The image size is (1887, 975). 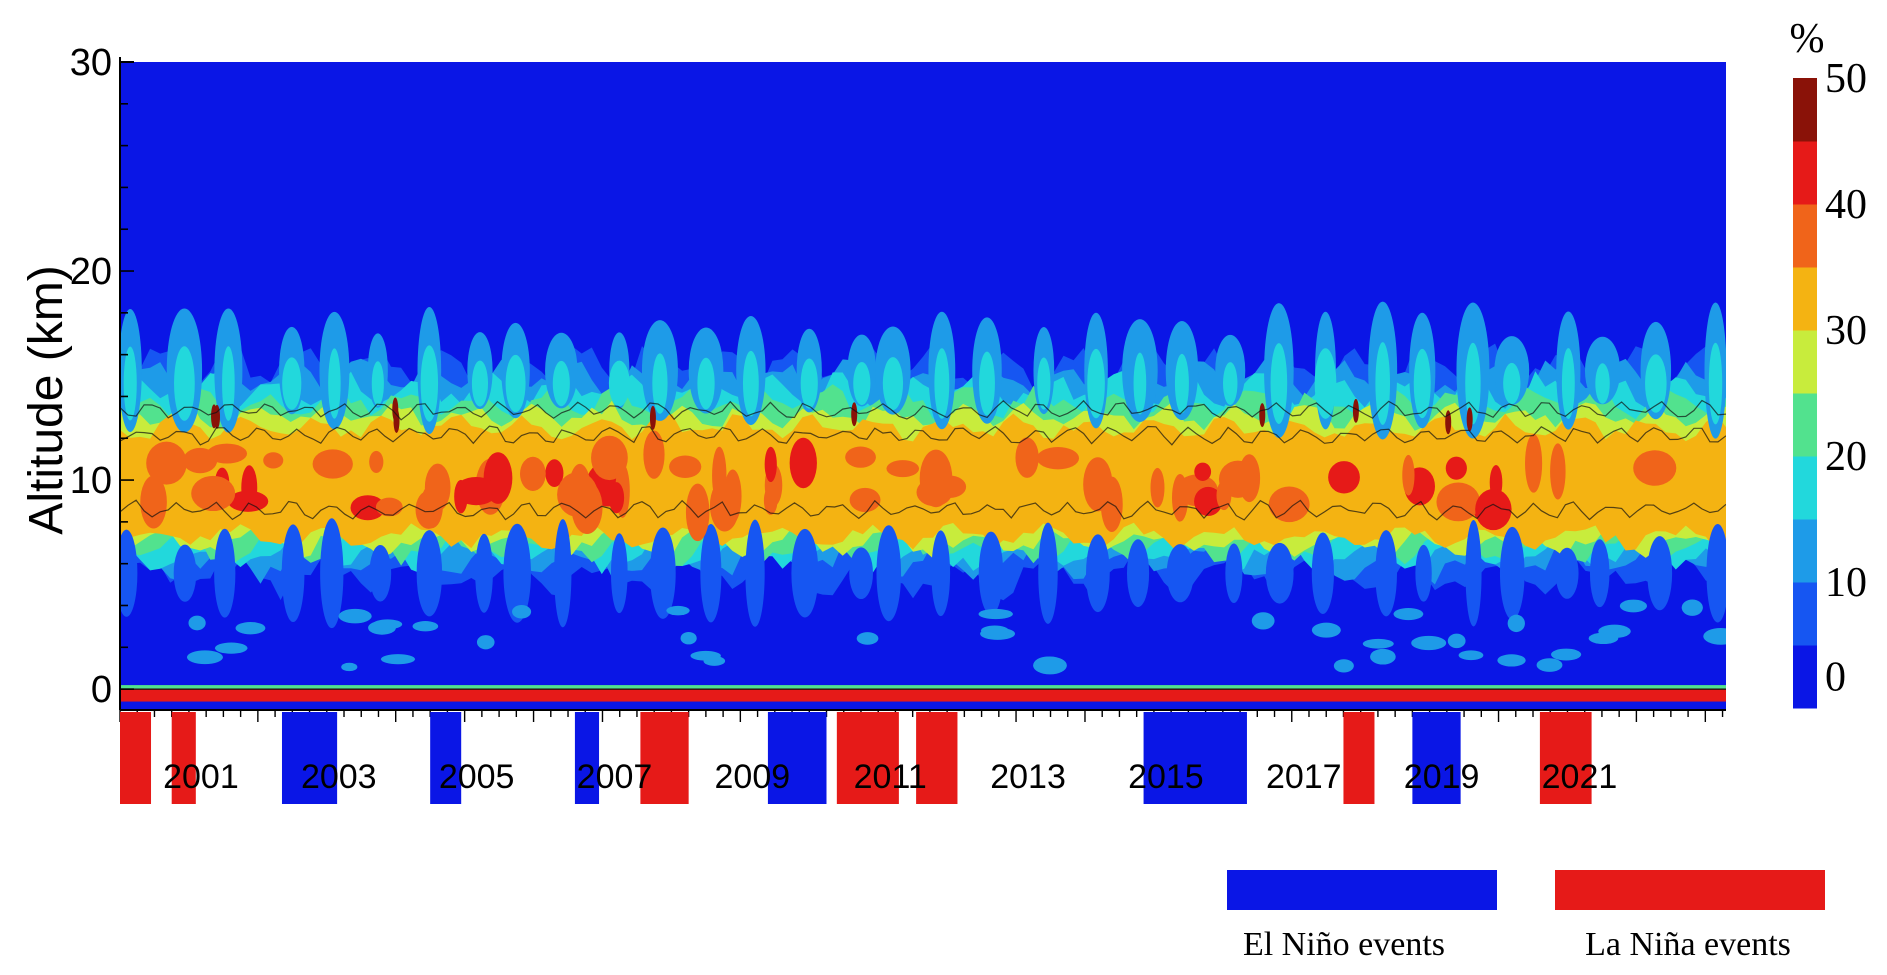 What do you see at coordinates (1846, 79) in the screenshot?
I see `colorbar-tick-label: 50` at bounding box center [1846, 79].